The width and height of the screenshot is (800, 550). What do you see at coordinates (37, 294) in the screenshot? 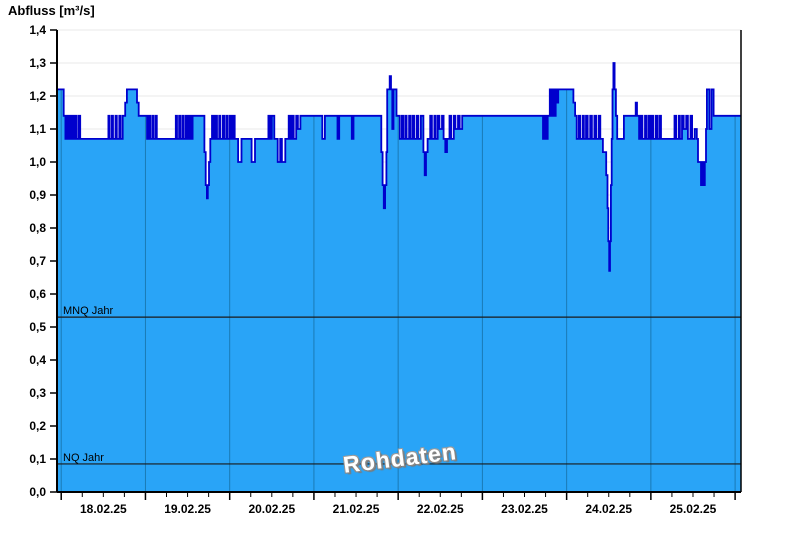
I see `y-tick-label: 0,6` at bounding box center [37, 294].